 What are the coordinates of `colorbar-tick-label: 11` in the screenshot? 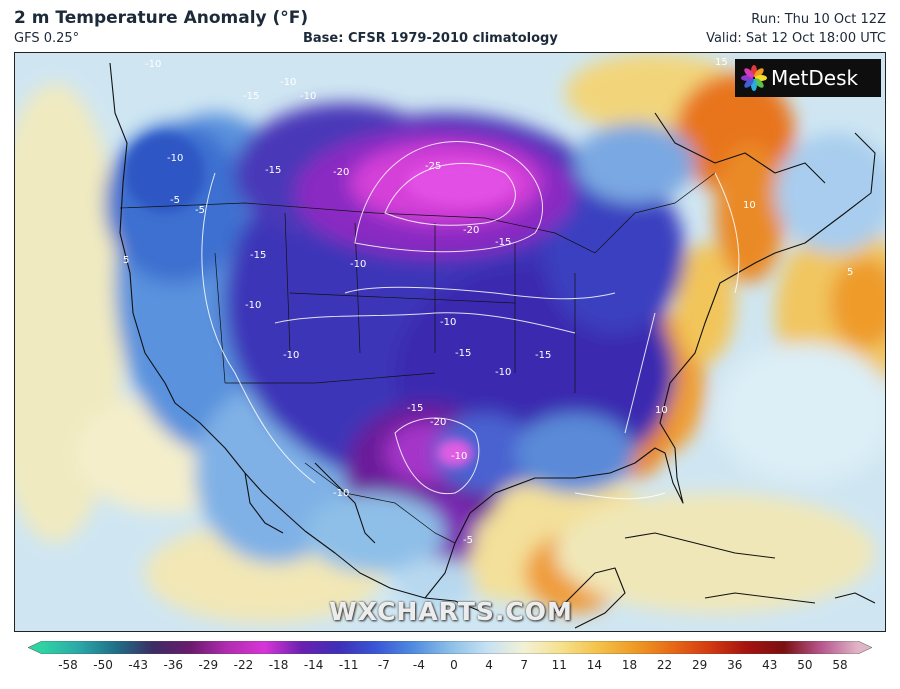 It's located at (559, 665).